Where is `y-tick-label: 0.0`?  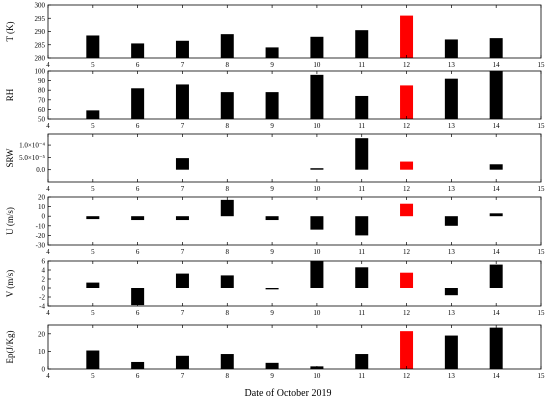 y-tick-label: 0.0 is located at coordinates (40, 170).